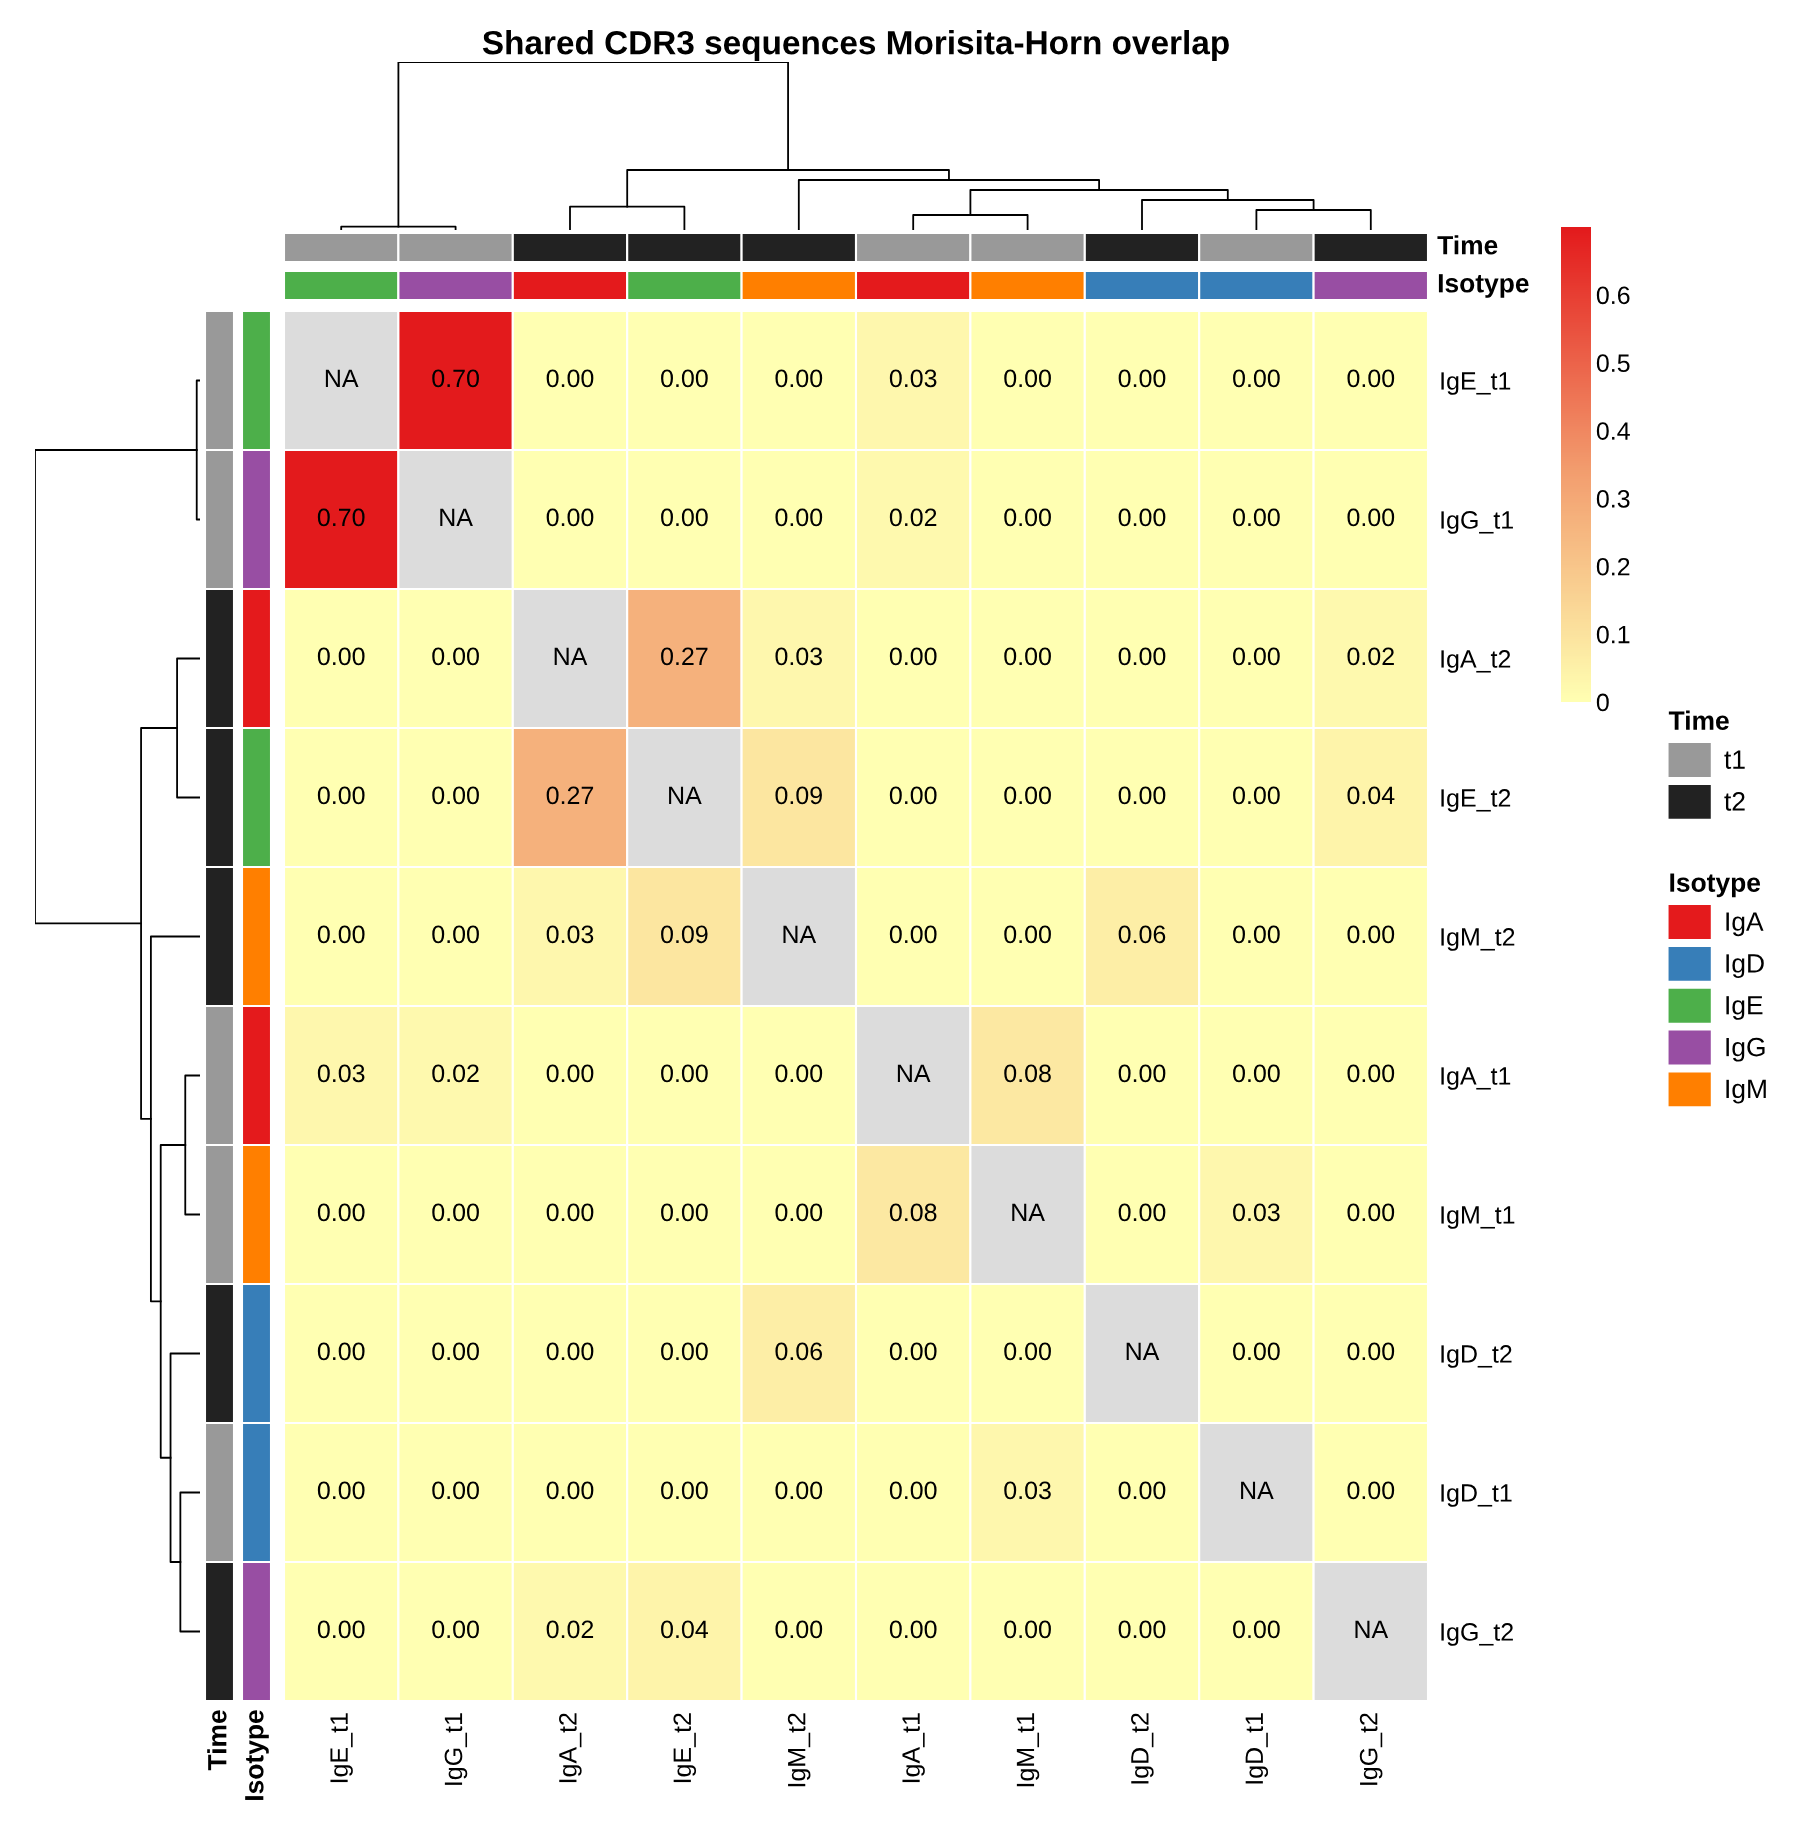  Describe the element at coordinates (1698, 720) in the screenshot. I see `legend-title: Time` at that location.